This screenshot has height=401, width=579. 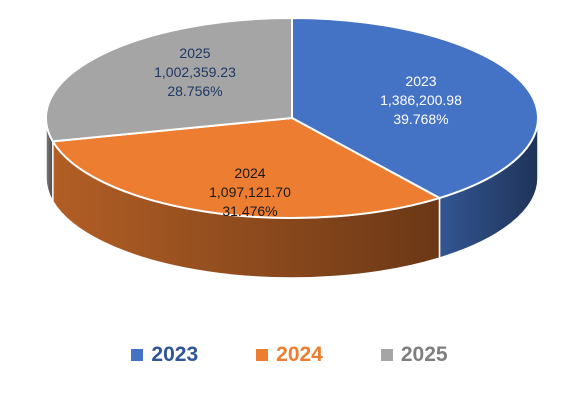 What do you see at coordinates (262, 355) in the screenshot?
I see `legend-swatch-2024` at bounding box center [262, 355].